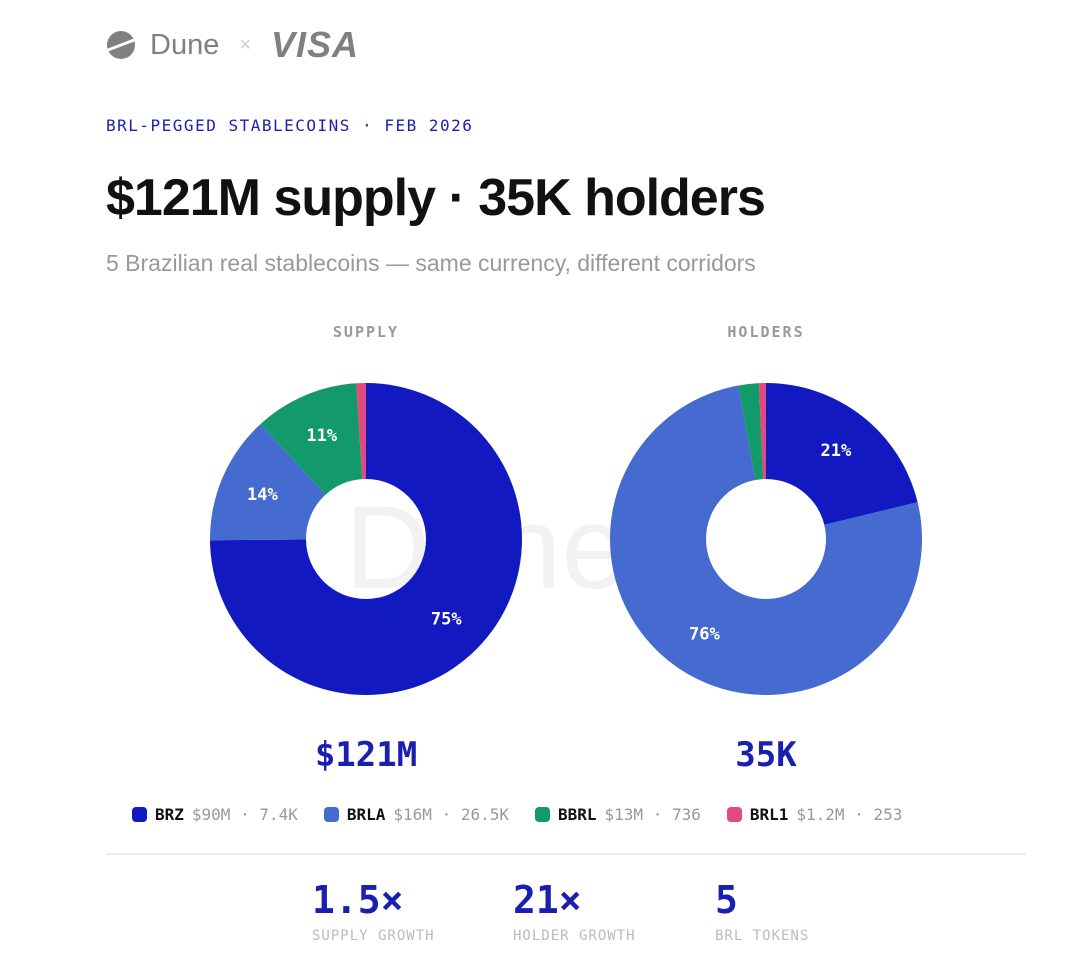 The image size is (1066, 962). What do you see at coordinates (451, 814) in the screenshot?
I see `legend-detail: $16M · 26.5K` at bounding box center [451, 814].